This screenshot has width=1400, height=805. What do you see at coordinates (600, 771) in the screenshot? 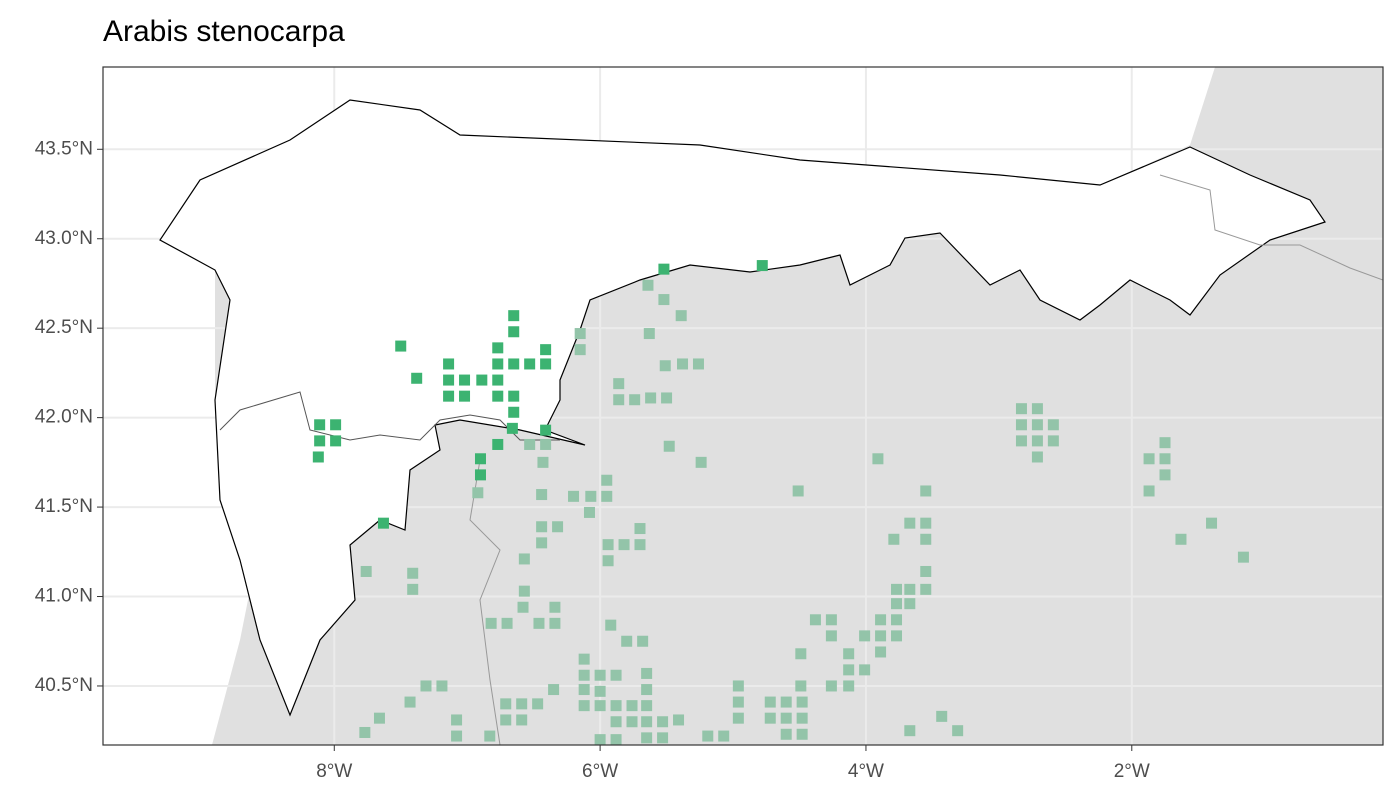
I see `x-tick-label: 6°W` at bounding box center [600, 771].